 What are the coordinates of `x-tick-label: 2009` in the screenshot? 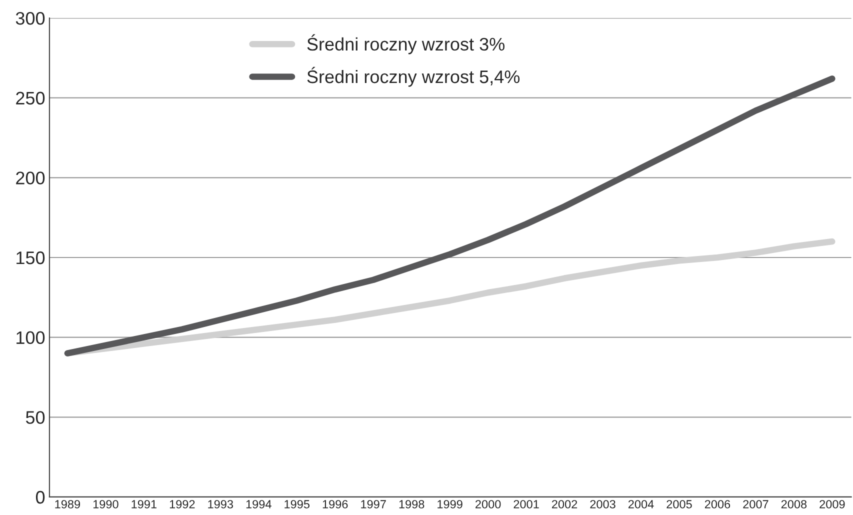 It's located at (832, 504).